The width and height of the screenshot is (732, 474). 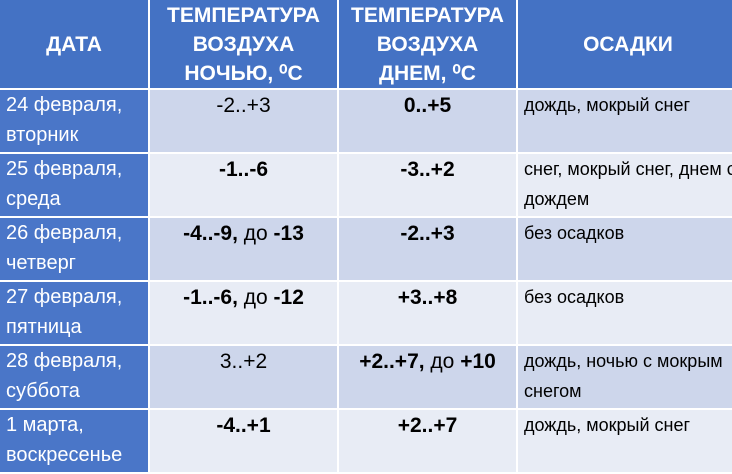 What do you see at coordinates (64, 233) in the screenshot?
I see `date-line: 26 февраля,` at bounding box center [64, 233].